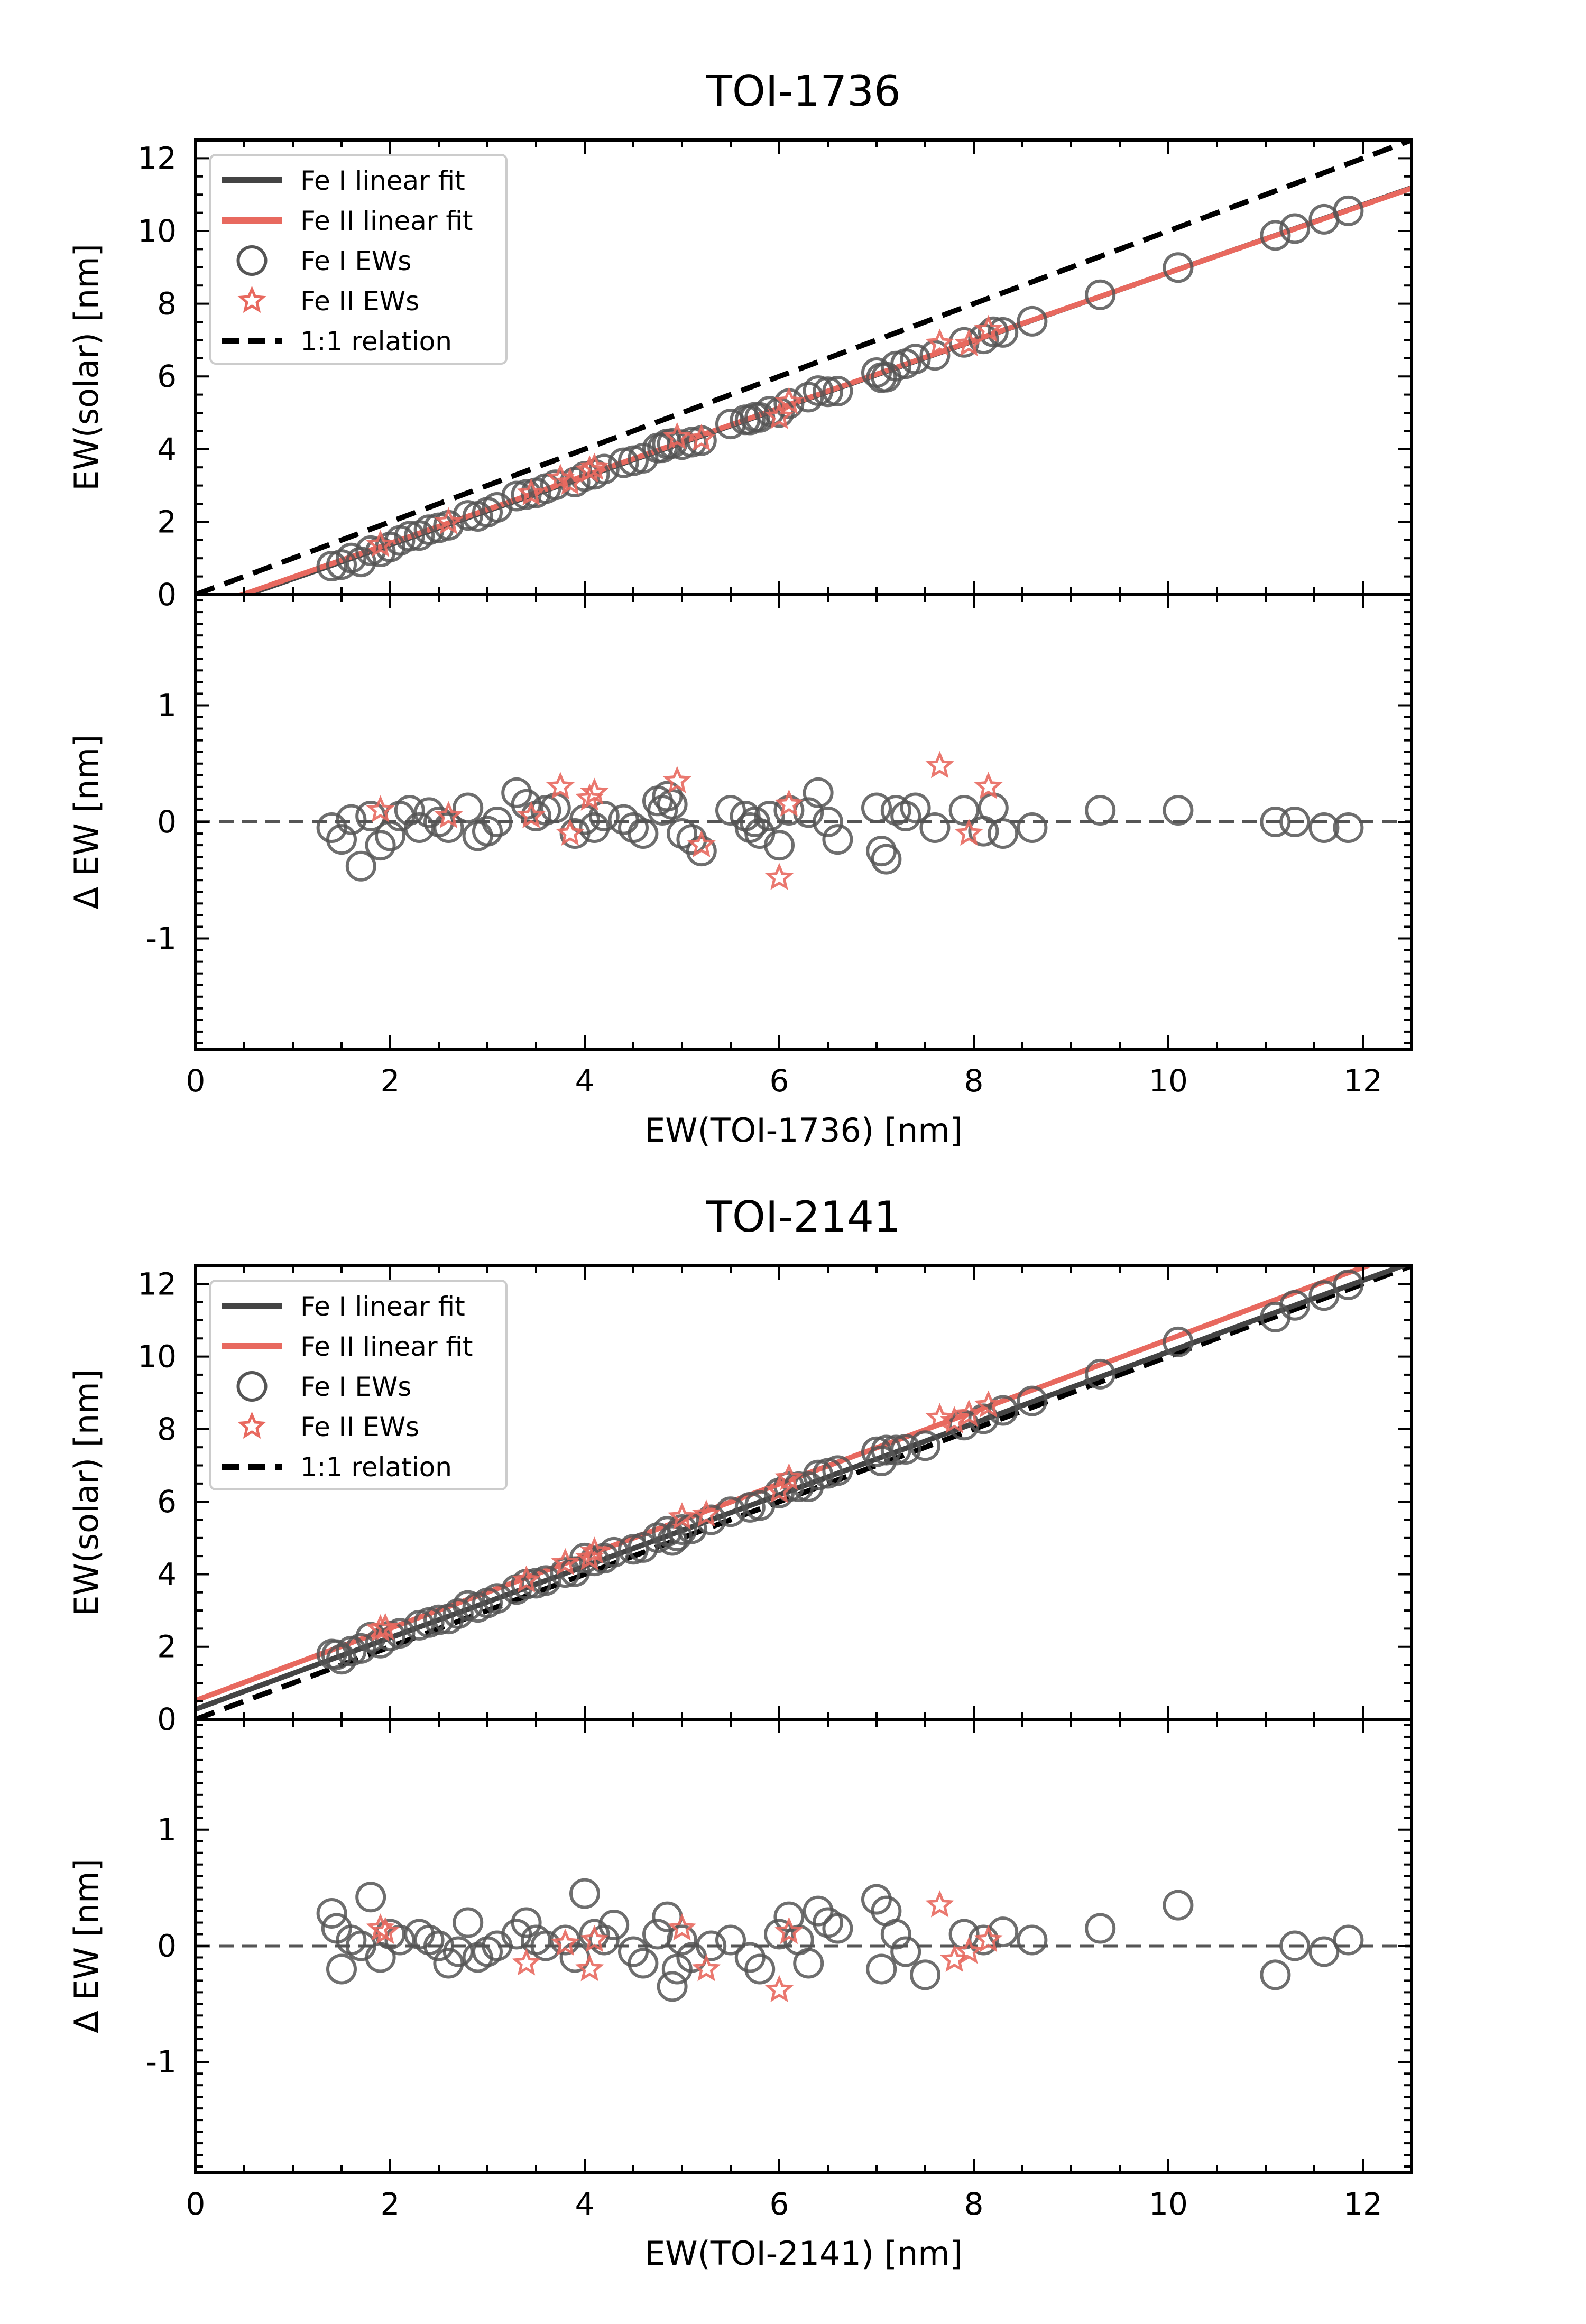 Image resolution: width=1586 pixels, height=2324 pixels. I want to click on y-tick-label-top: 10, so click(157, 231).